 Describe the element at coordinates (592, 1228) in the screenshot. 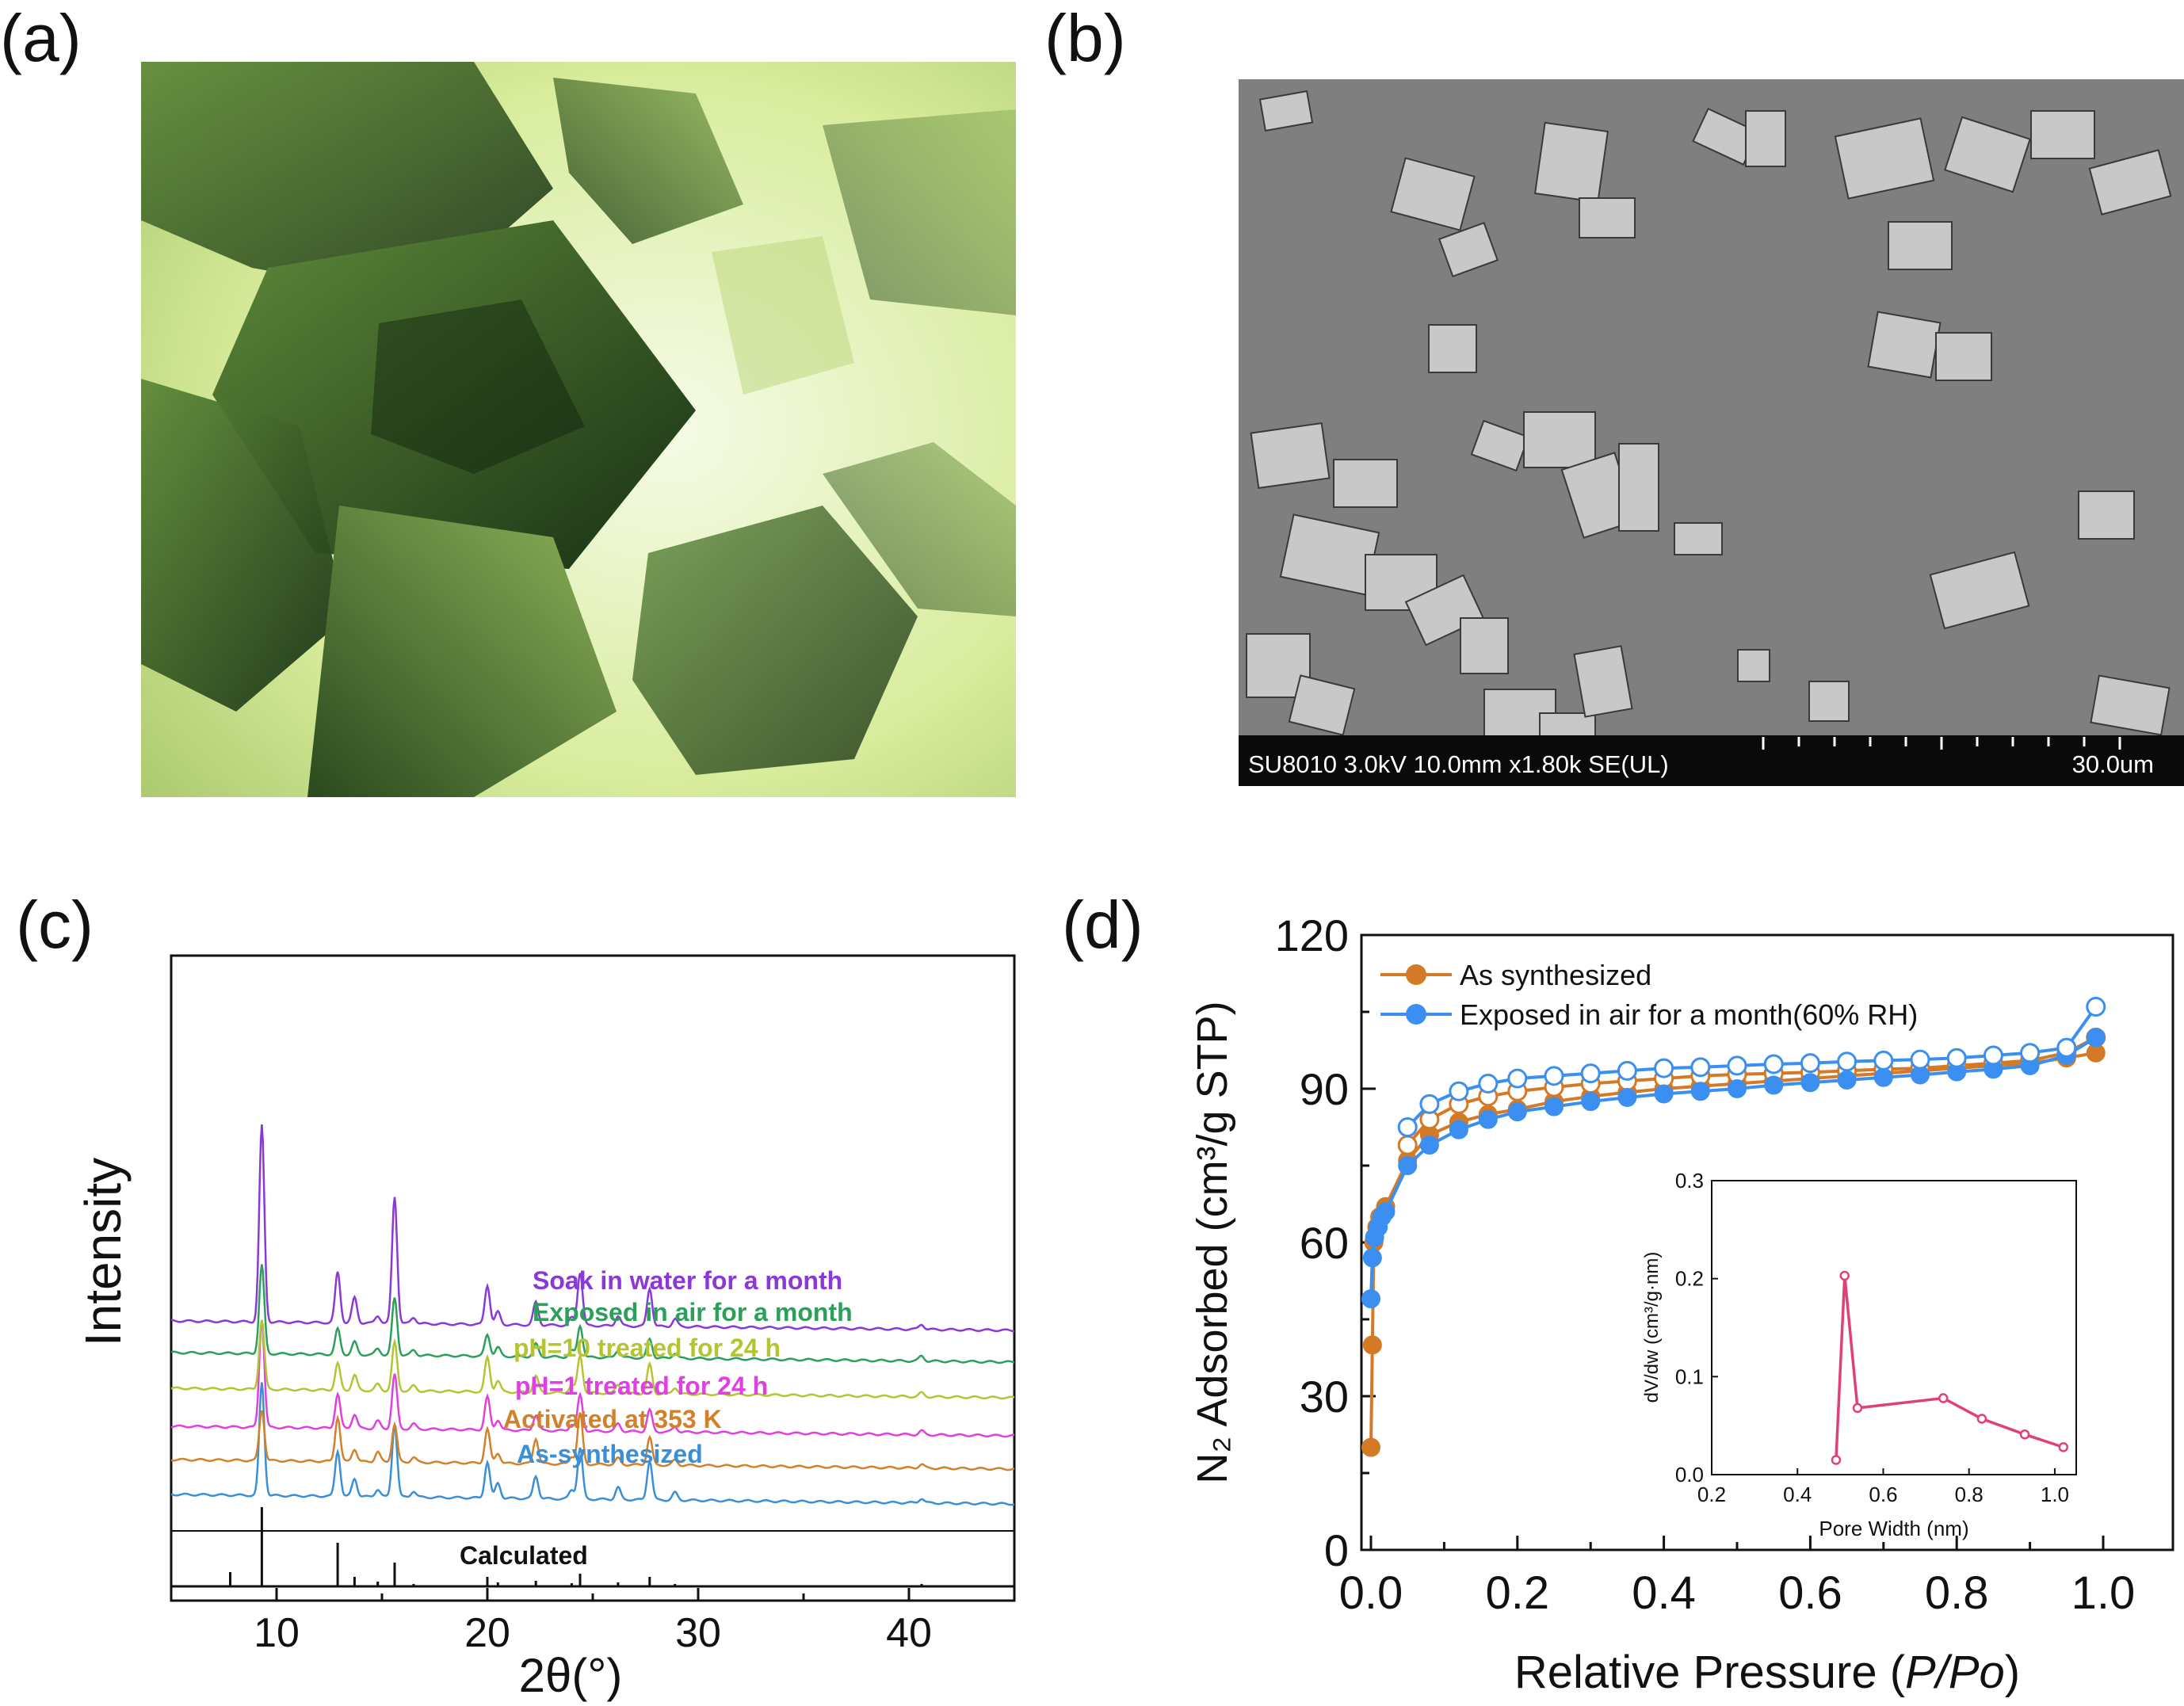

I see `xrd-trace-soak-in-water-for-a-month` at that location.